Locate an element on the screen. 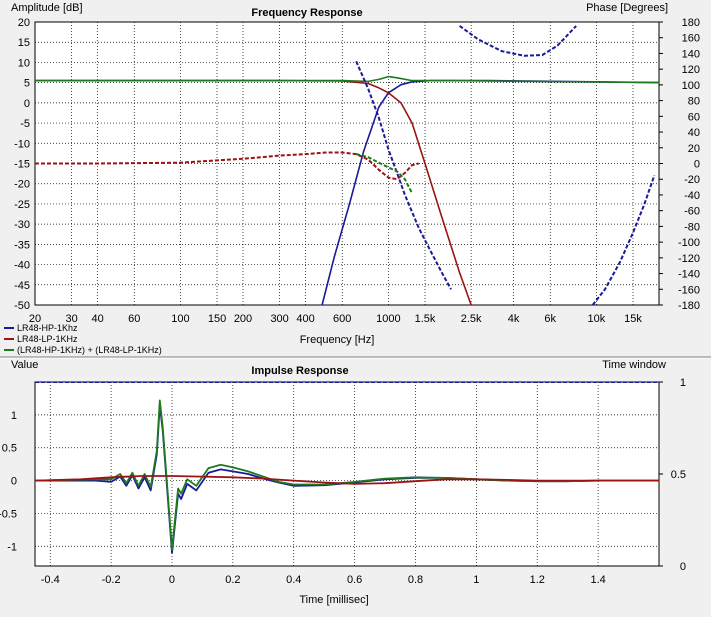 The height and width of the screenshot is (617, 711). impulse-x-tick-label: 0.8 is located at coordinates (415, 580).